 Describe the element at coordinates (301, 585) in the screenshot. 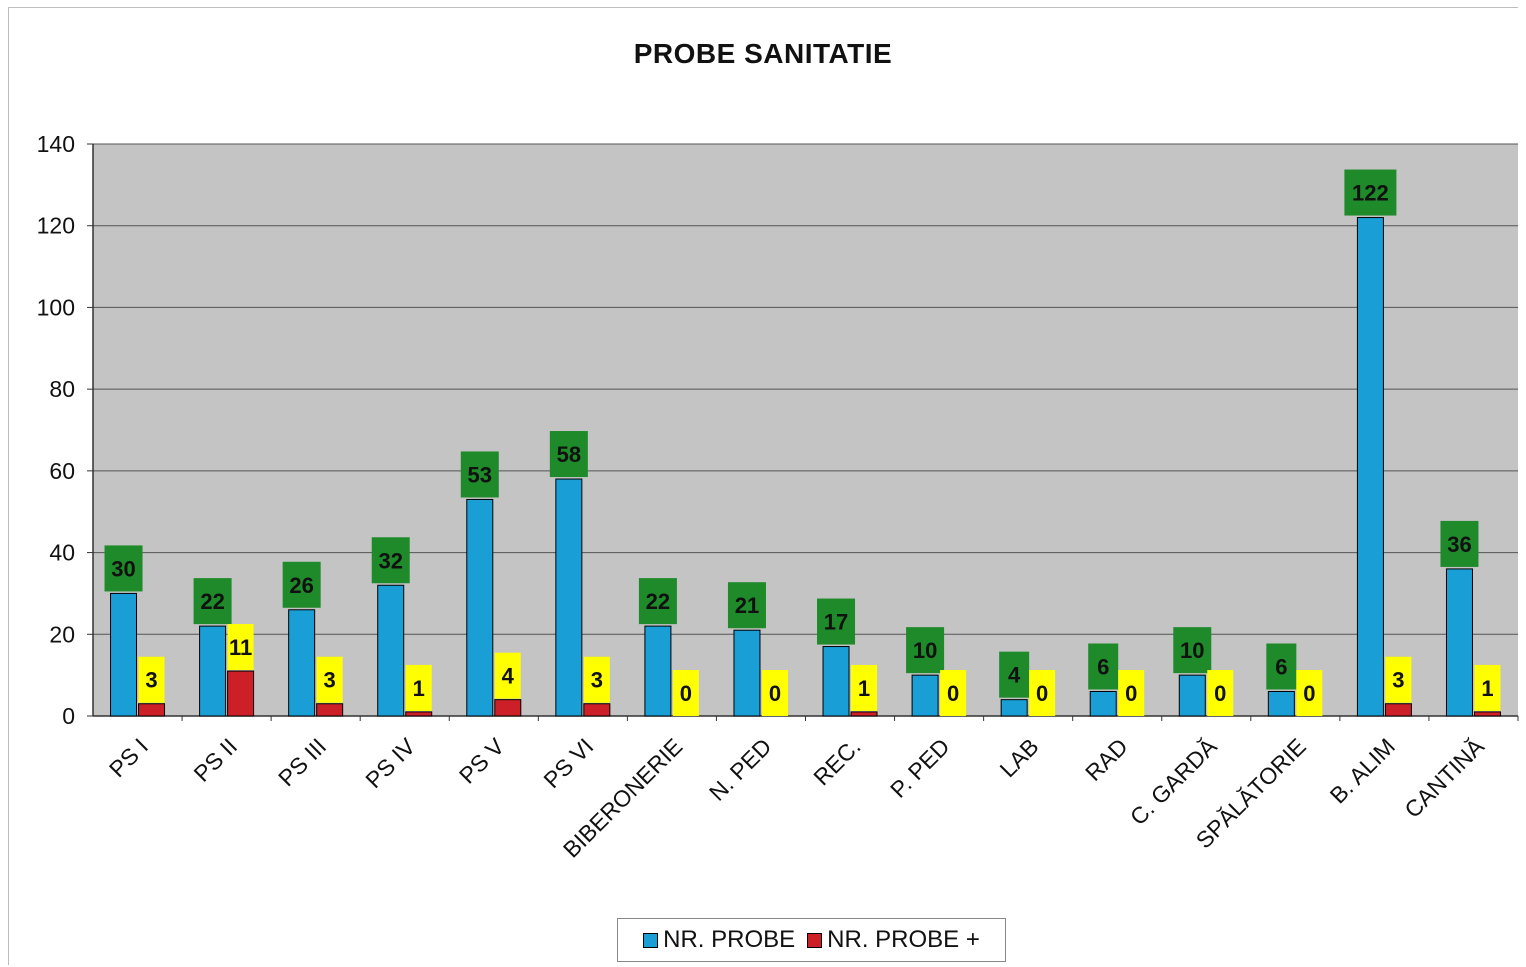

I see `data-label-nr-probe: 26` at that location.